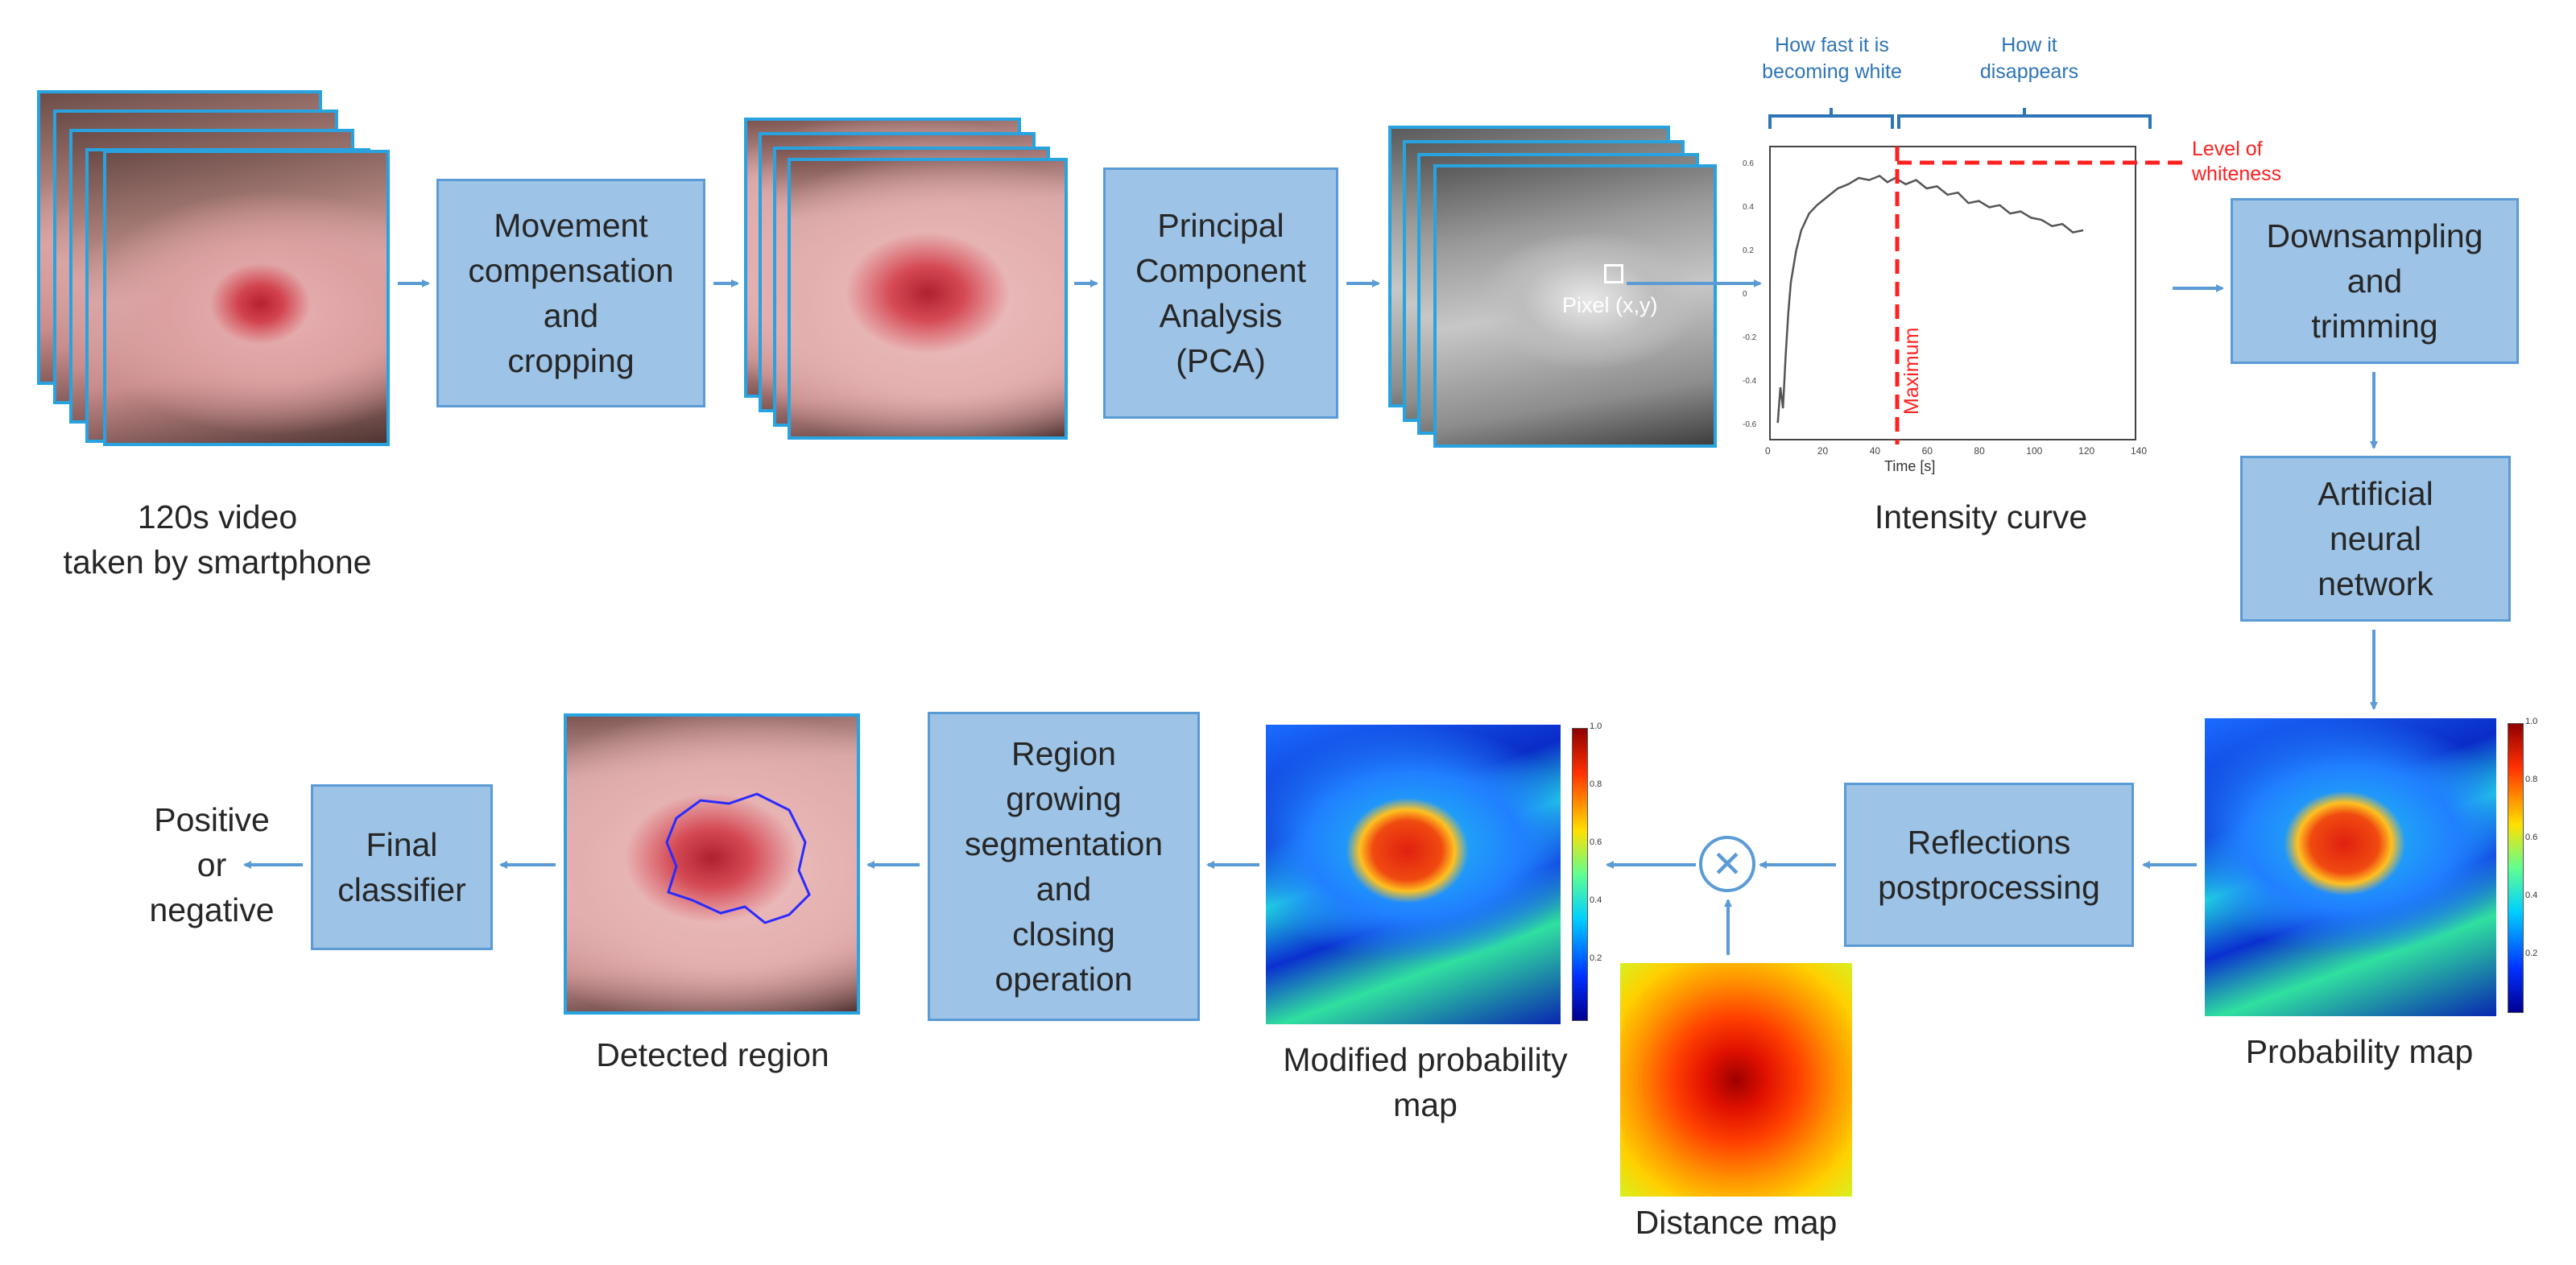 The width and height of the screenshot is (2576, 1265). What do you see at coordinates (2541, 866) in the screenshot?
I see `probability-colorbar-ticks: 1.0 0.8 0.6 0.4 0.2` at bounding box center [2541, 866].